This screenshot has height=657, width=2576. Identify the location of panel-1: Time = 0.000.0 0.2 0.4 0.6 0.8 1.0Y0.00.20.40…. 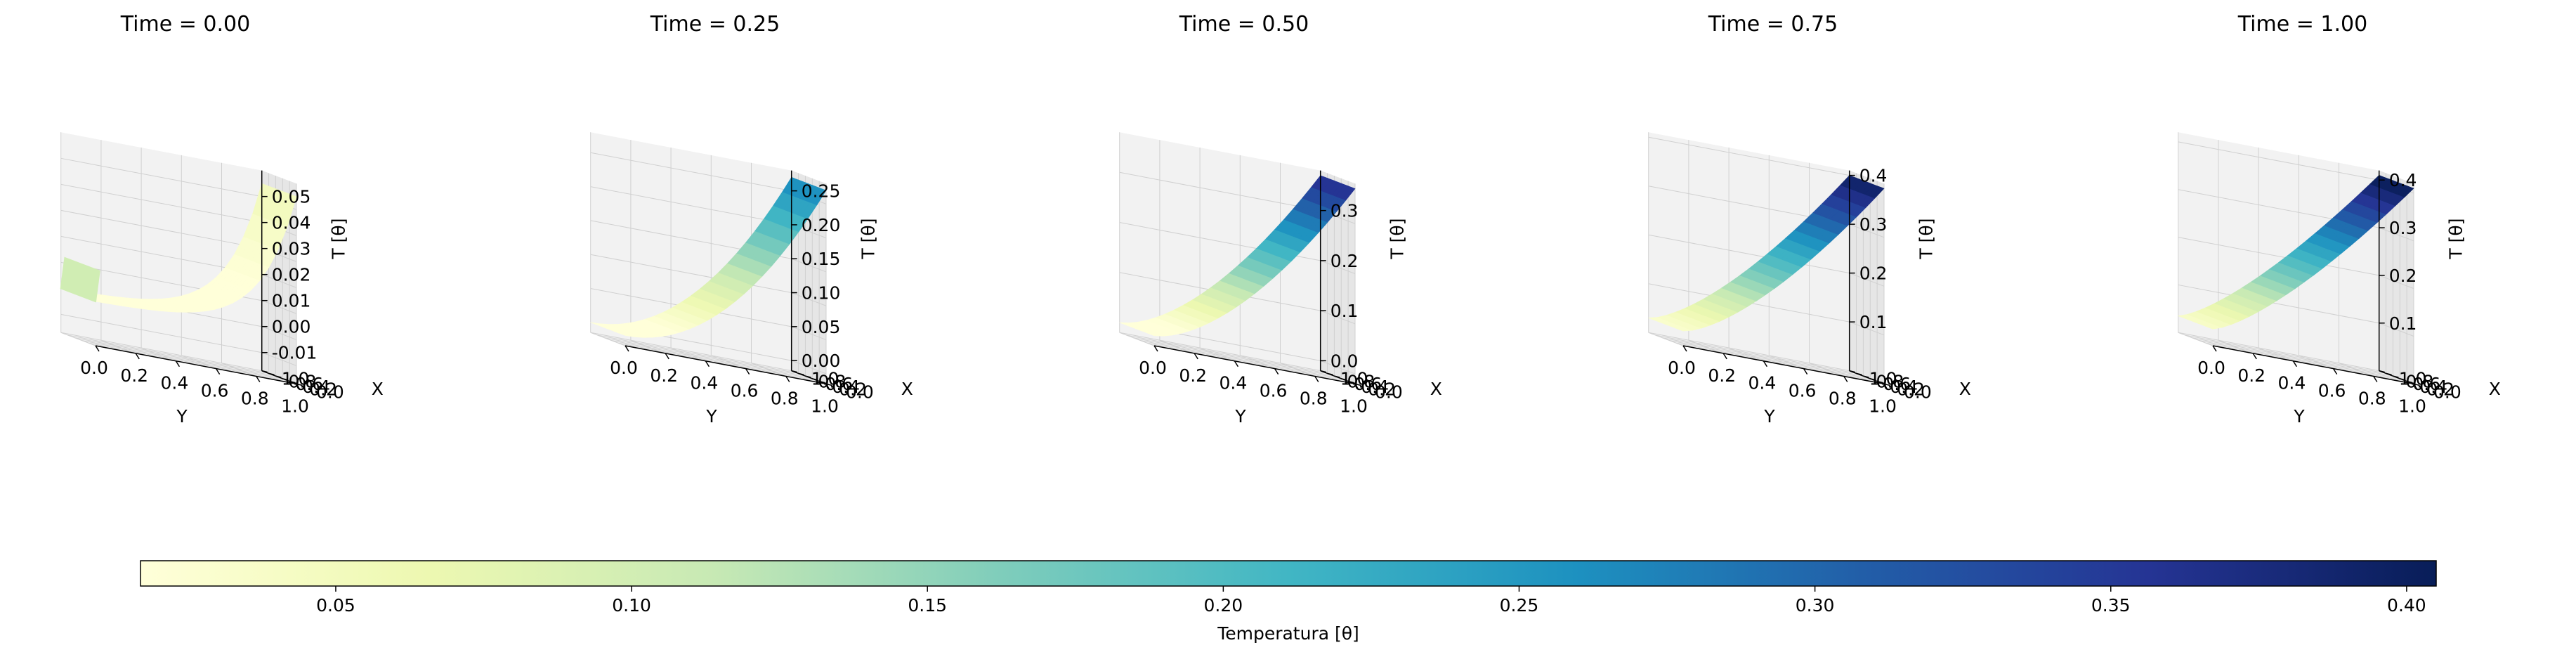
(222, 219).